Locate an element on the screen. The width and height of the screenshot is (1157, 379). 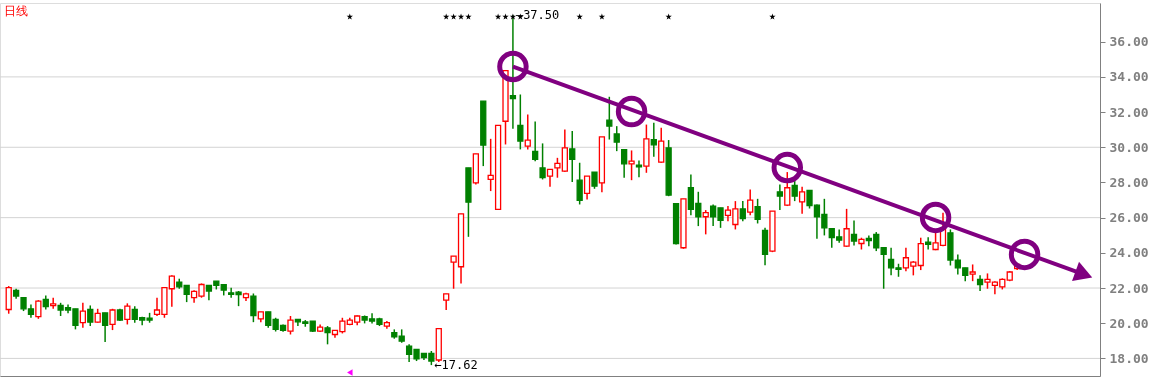
y-tick-label: 24.00 is located at coordinates (1129, 253).